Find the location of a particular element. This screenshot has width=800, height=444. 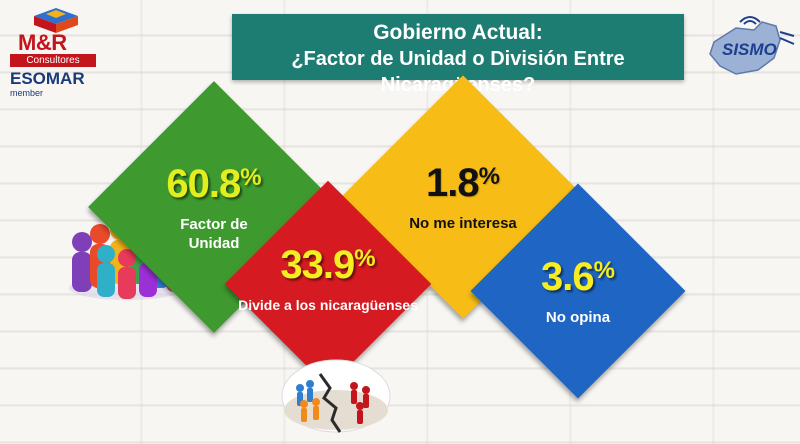

page-title: Gobierno Actual: is located at coordinates (458, 32).